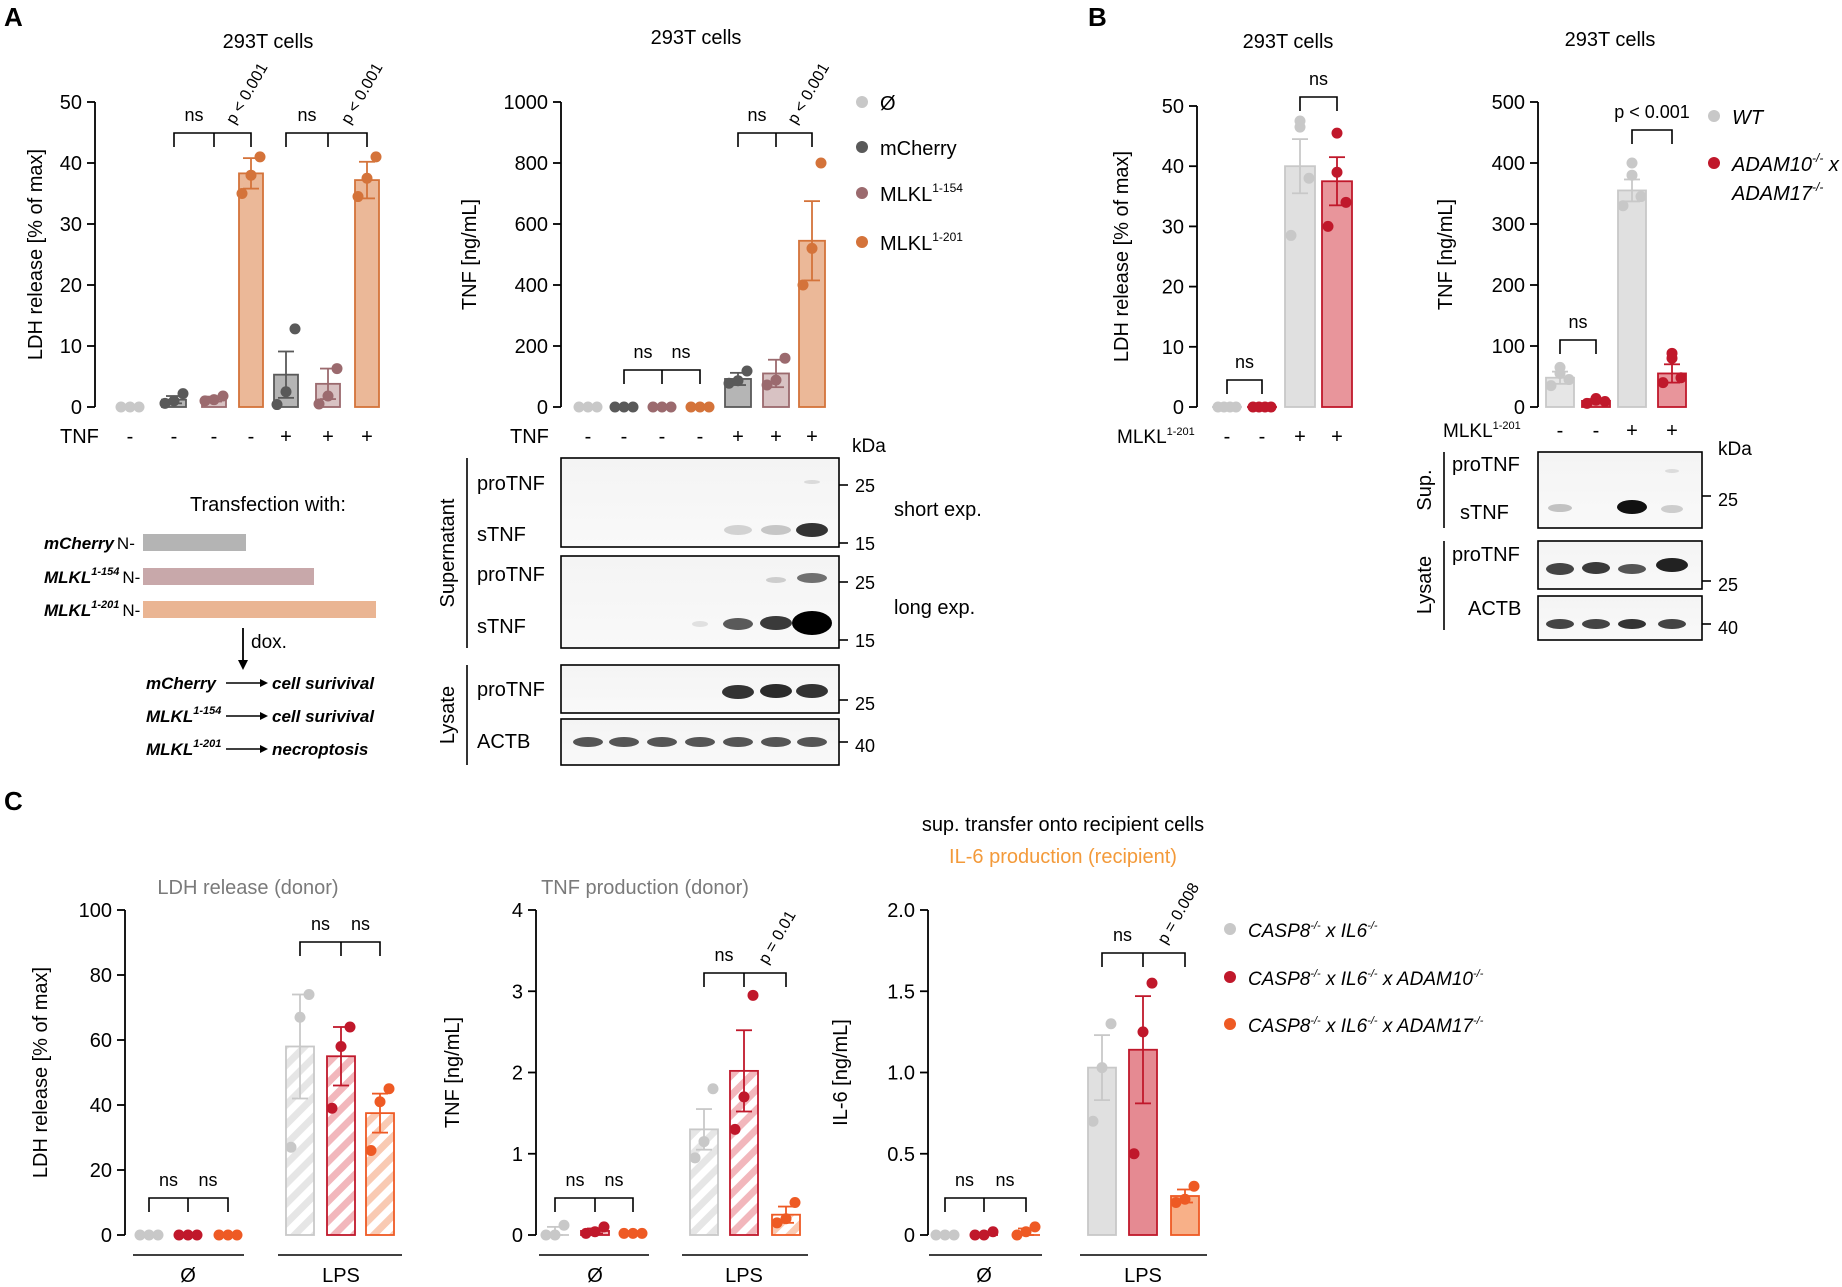 Image resolution: width=1842 pixels, height=1287 pixels. What do you see at coordinates (934, 608) in the screenshot?
I see `blot-a-long-exp: long exp.` at bounding box center [934, 608].